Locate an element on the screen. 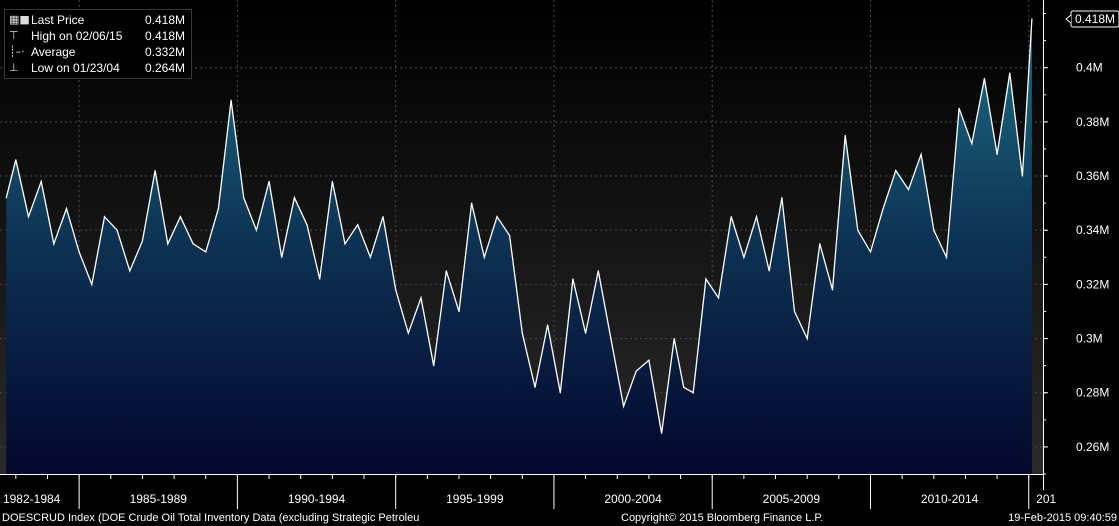  legend-label: Last Price is located at coordinates (58, 20).